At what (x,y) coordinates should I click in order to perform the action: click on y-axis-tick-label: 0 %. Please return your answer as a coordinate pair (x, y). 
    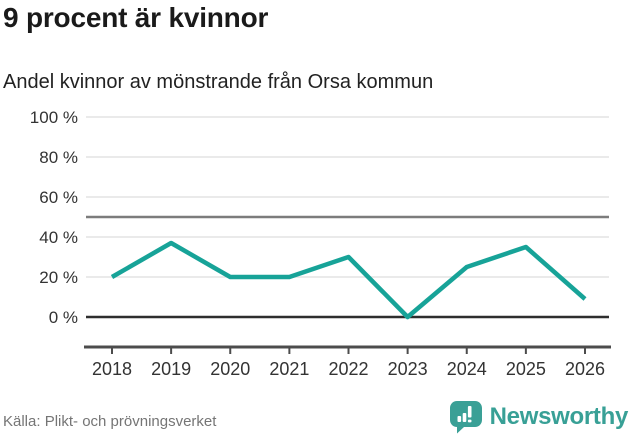
    Looking at the image, I should click on (63, 317).